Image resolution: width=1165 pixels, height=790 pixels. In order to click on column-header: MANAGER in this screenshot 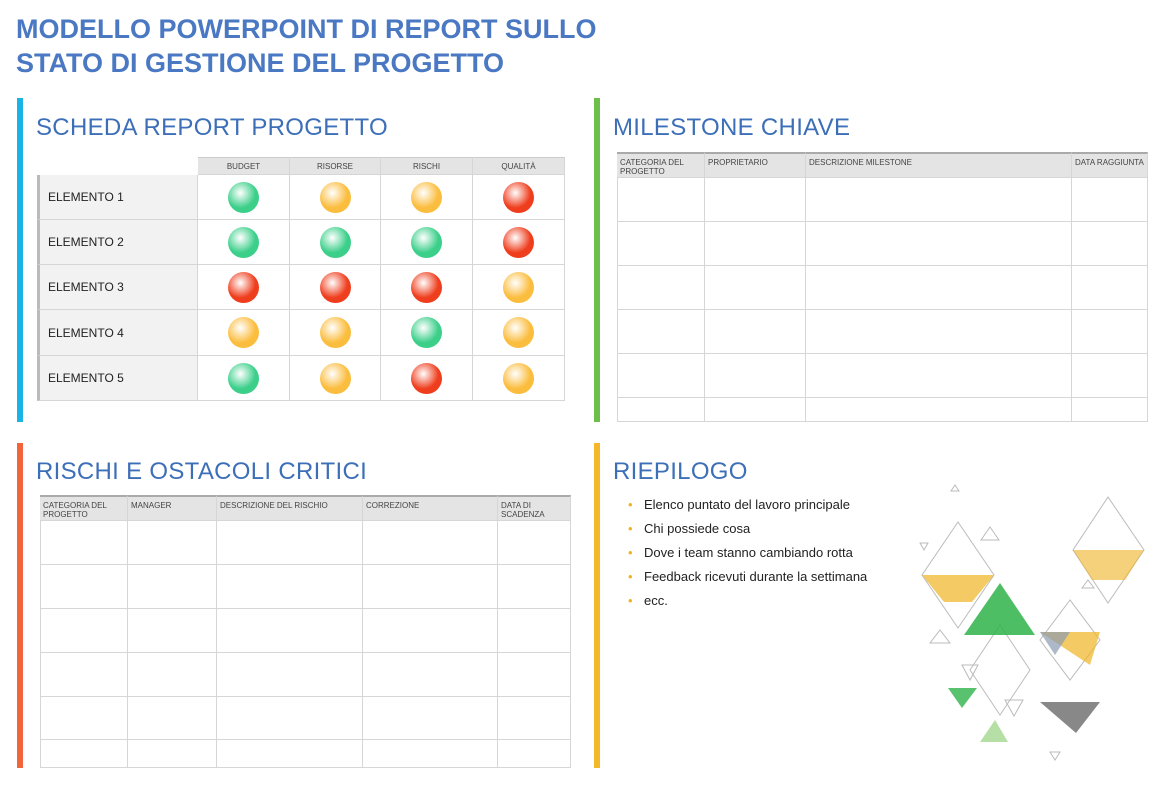, I will do `click(172, 508)`.